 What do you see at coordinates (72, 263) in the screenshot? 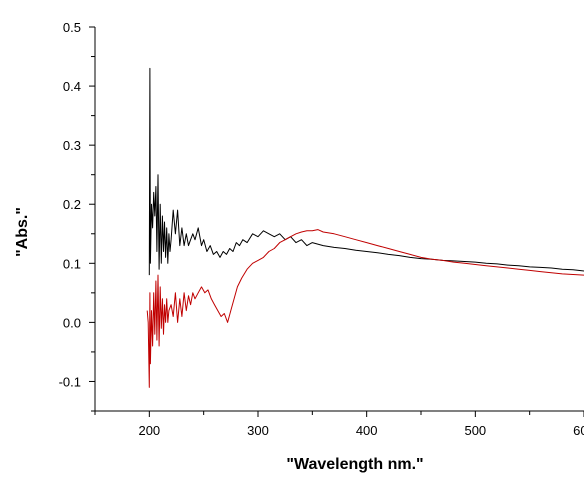
I see `y-tick-label: 0.1` at bounding box center [72, 263].